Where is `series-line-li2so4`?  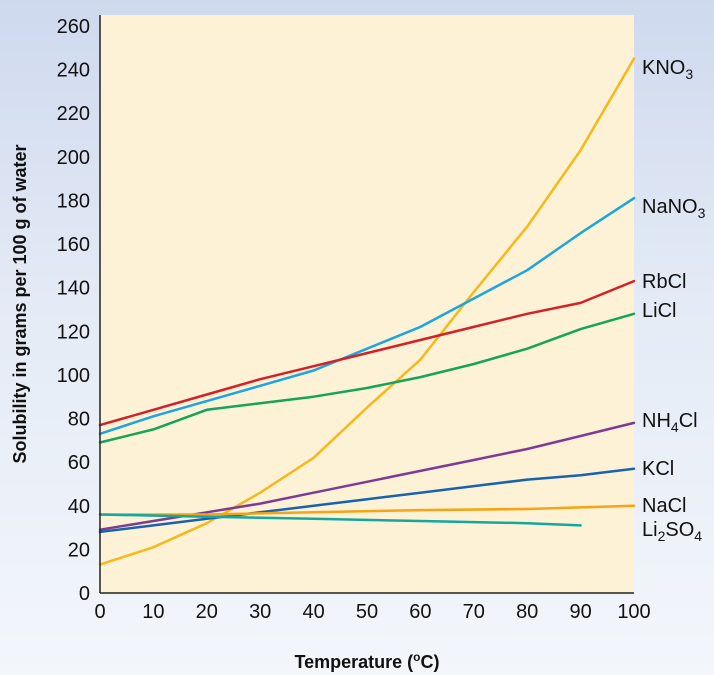 series-line-li2so4 is located at coordinates (340, 520).